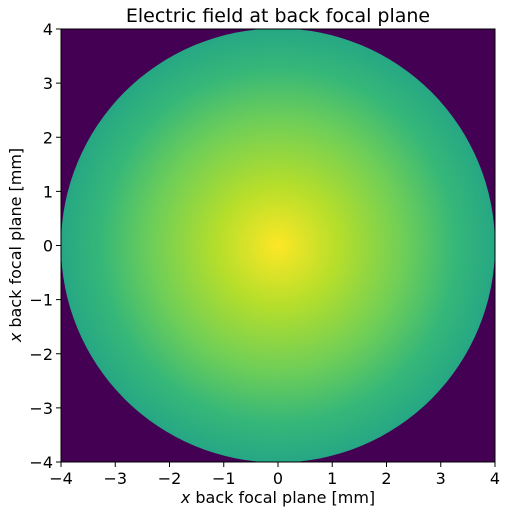 This screenshot has height=520, width=507. Describe the element at coordinates (41, 300) in the screenshot. I see `y-tick-label: −1` at that location.